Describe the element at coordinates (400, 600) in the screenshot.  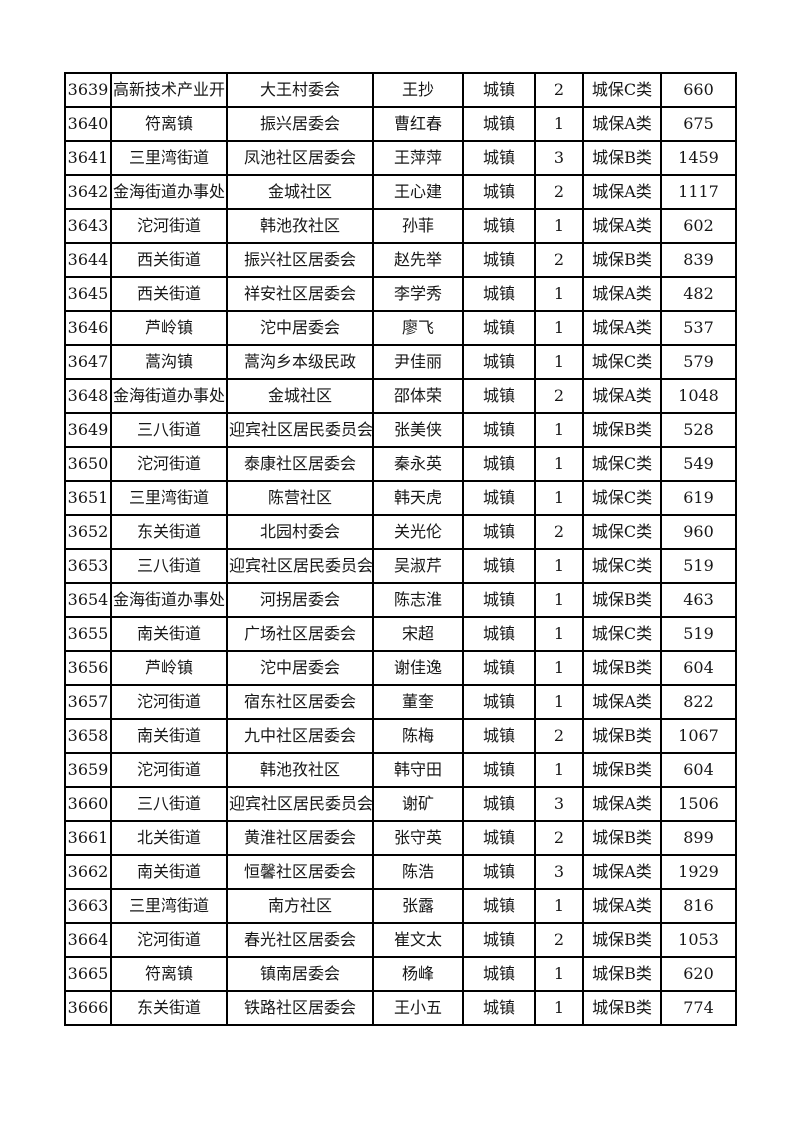
I see `table-row: 3654 金海街道办事处 河拐居委会 陈志淮 城镇 1 城保B类 463` at that location.